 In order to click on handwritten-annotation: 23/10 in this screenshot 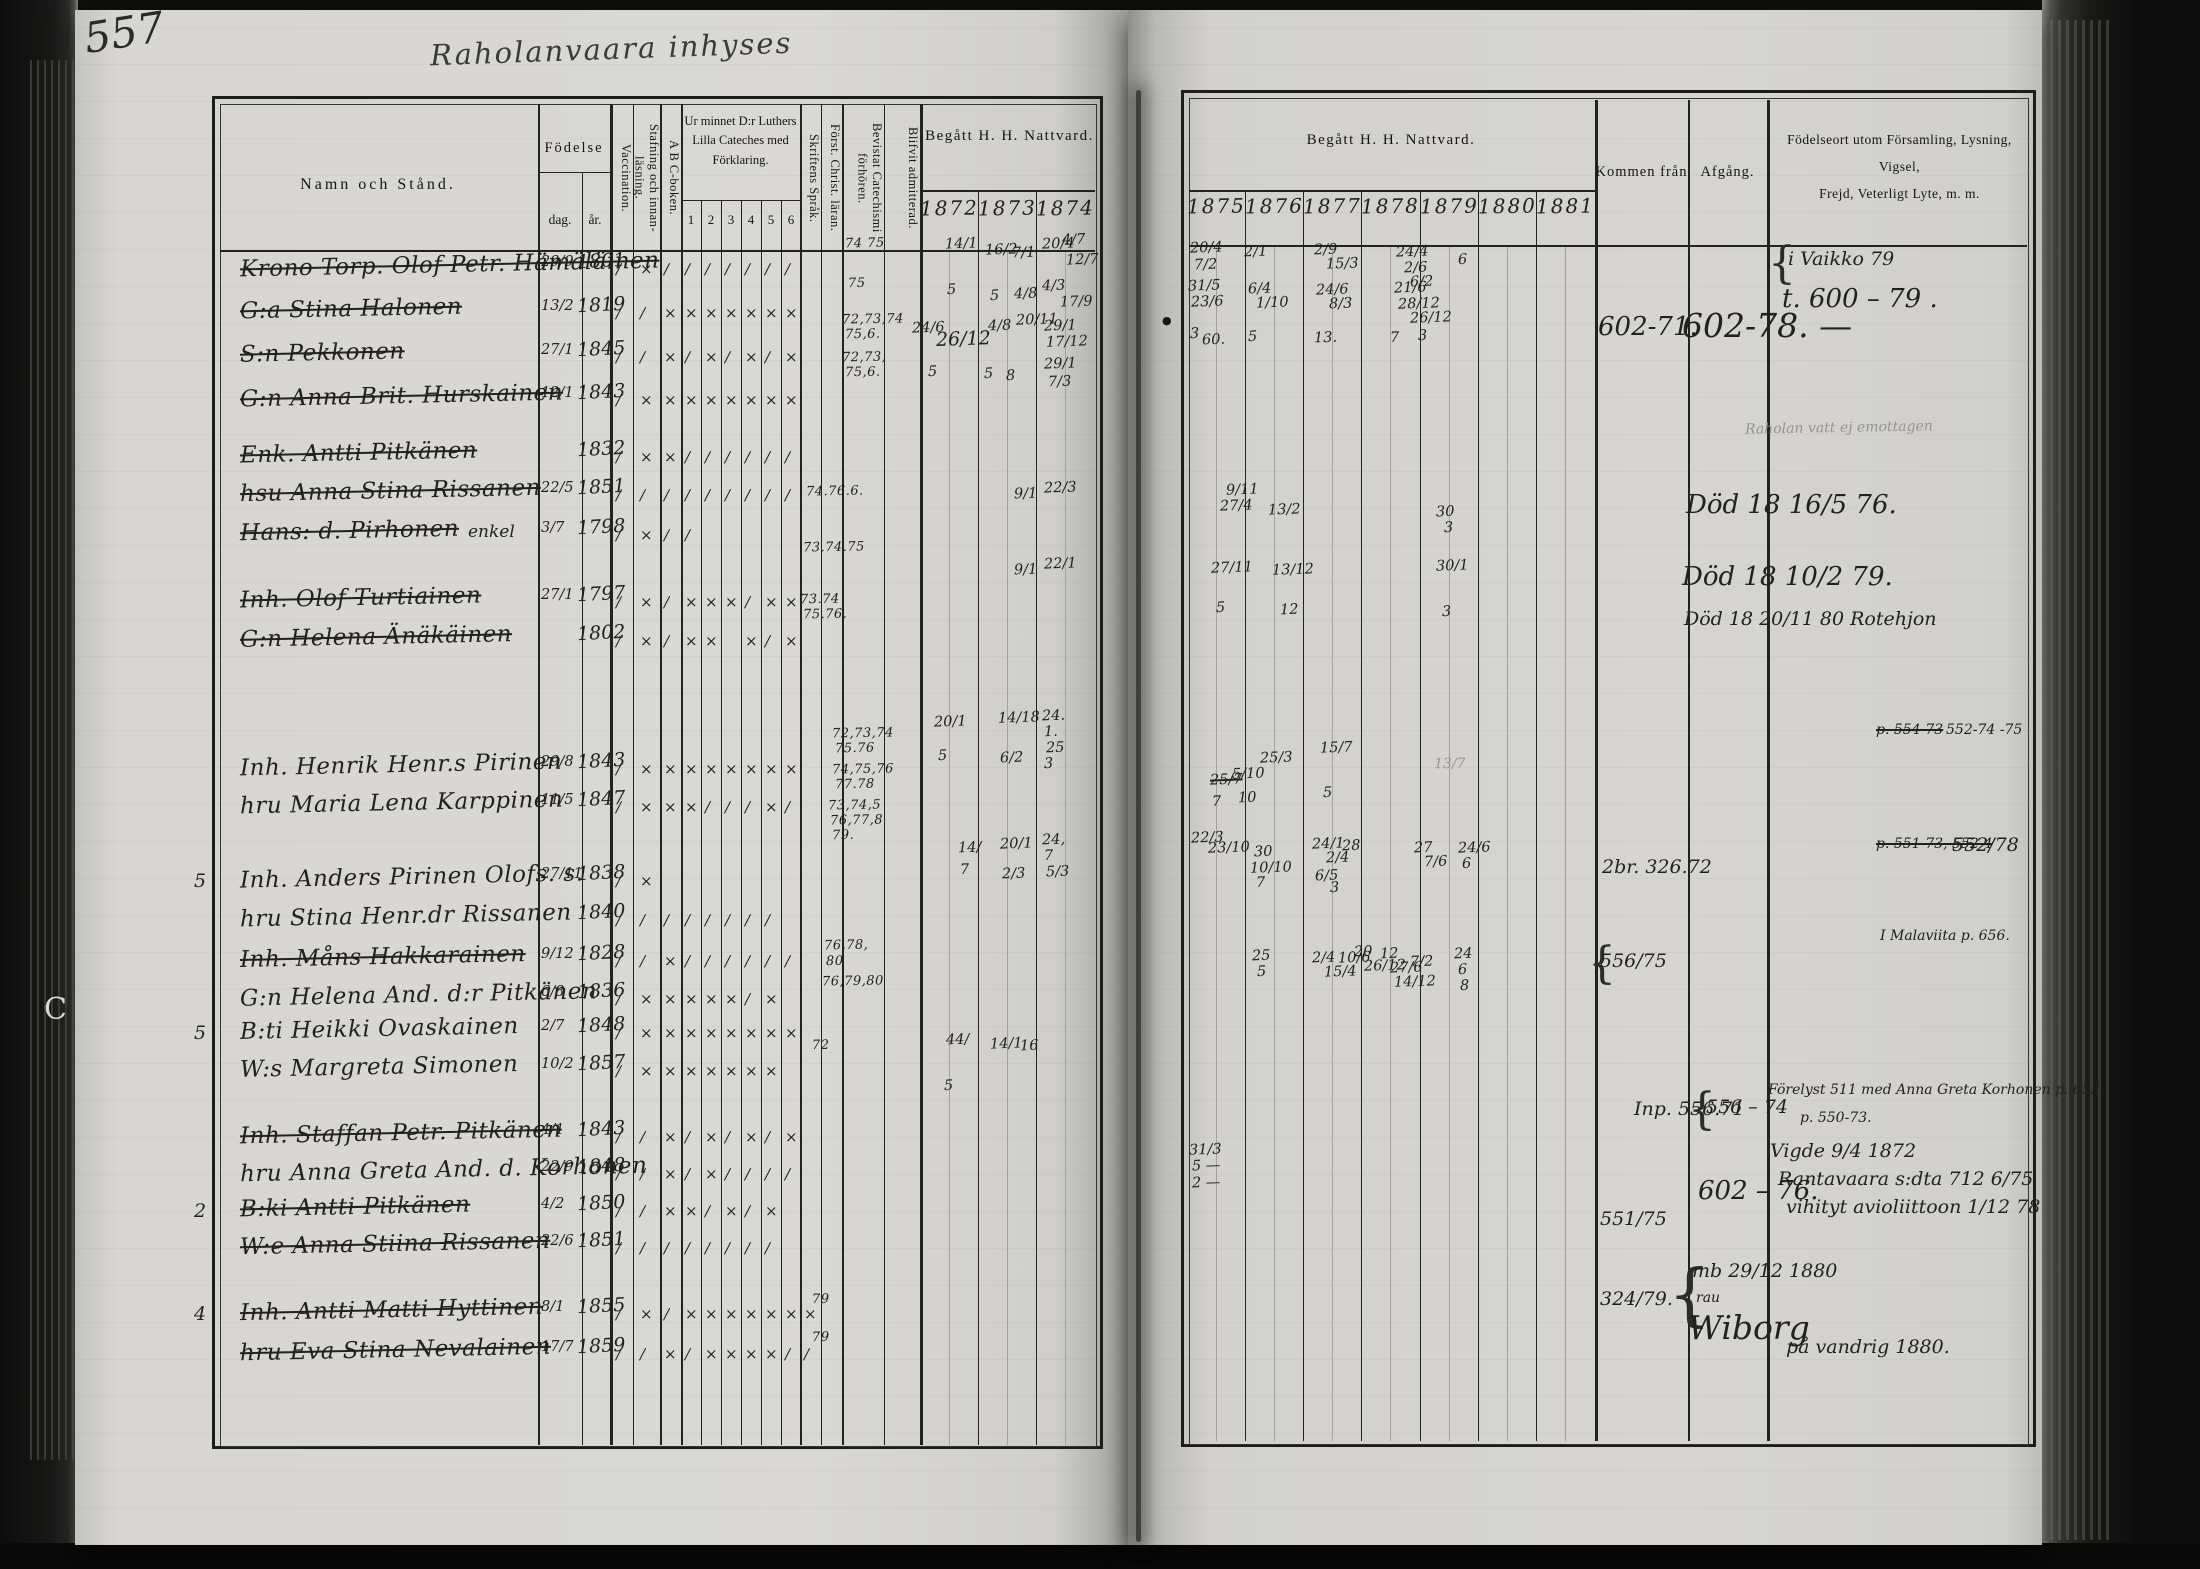, I will do `click(1229, 848)`.